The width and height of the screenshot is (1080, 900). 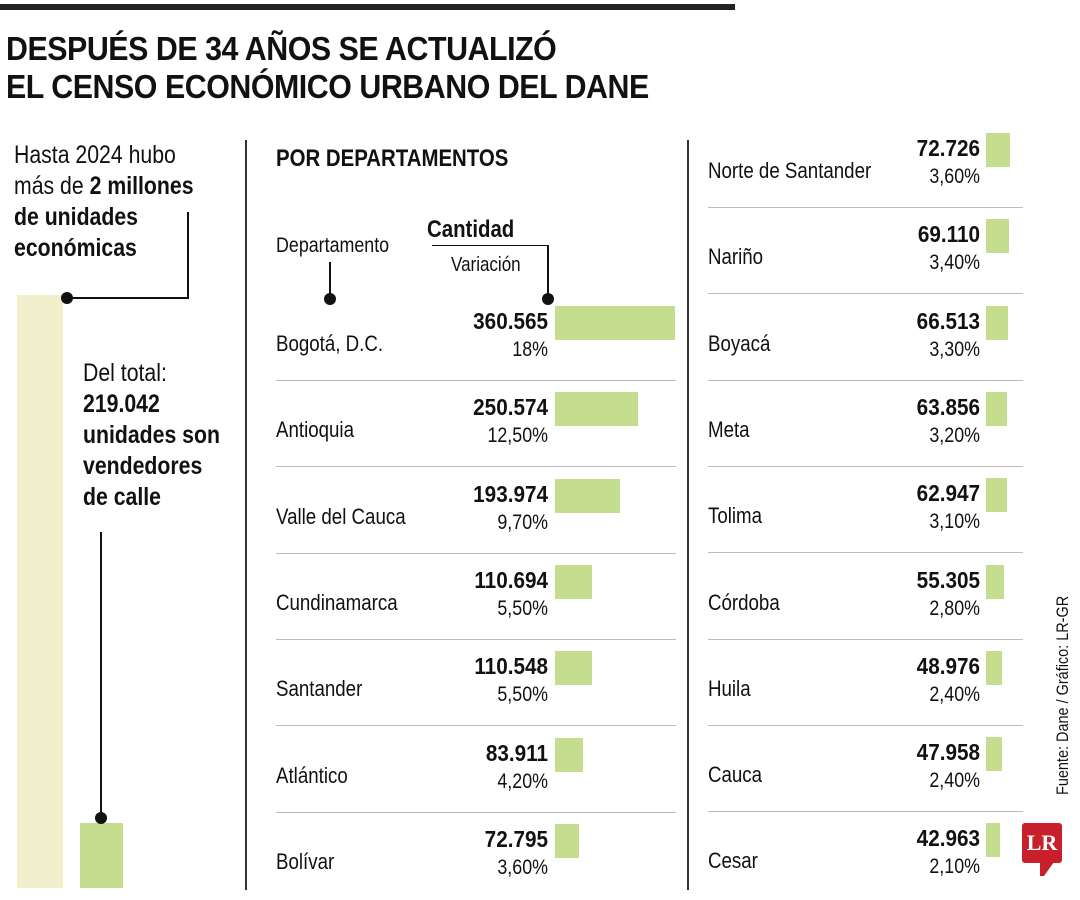 What do you see at coordinates (330, 299) in the screenshot?
I see `legend-department-dot` at bounding box center [330, 299].